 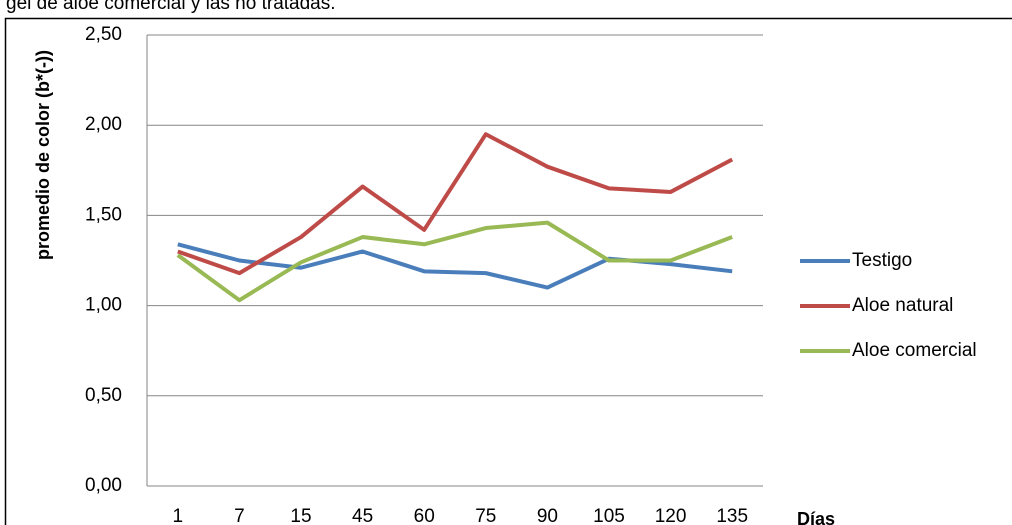 What do you see at coordinates (103, 305) in the screenshot?
I see `y-tick-label: 1,00` at bounding box center [103, 305].